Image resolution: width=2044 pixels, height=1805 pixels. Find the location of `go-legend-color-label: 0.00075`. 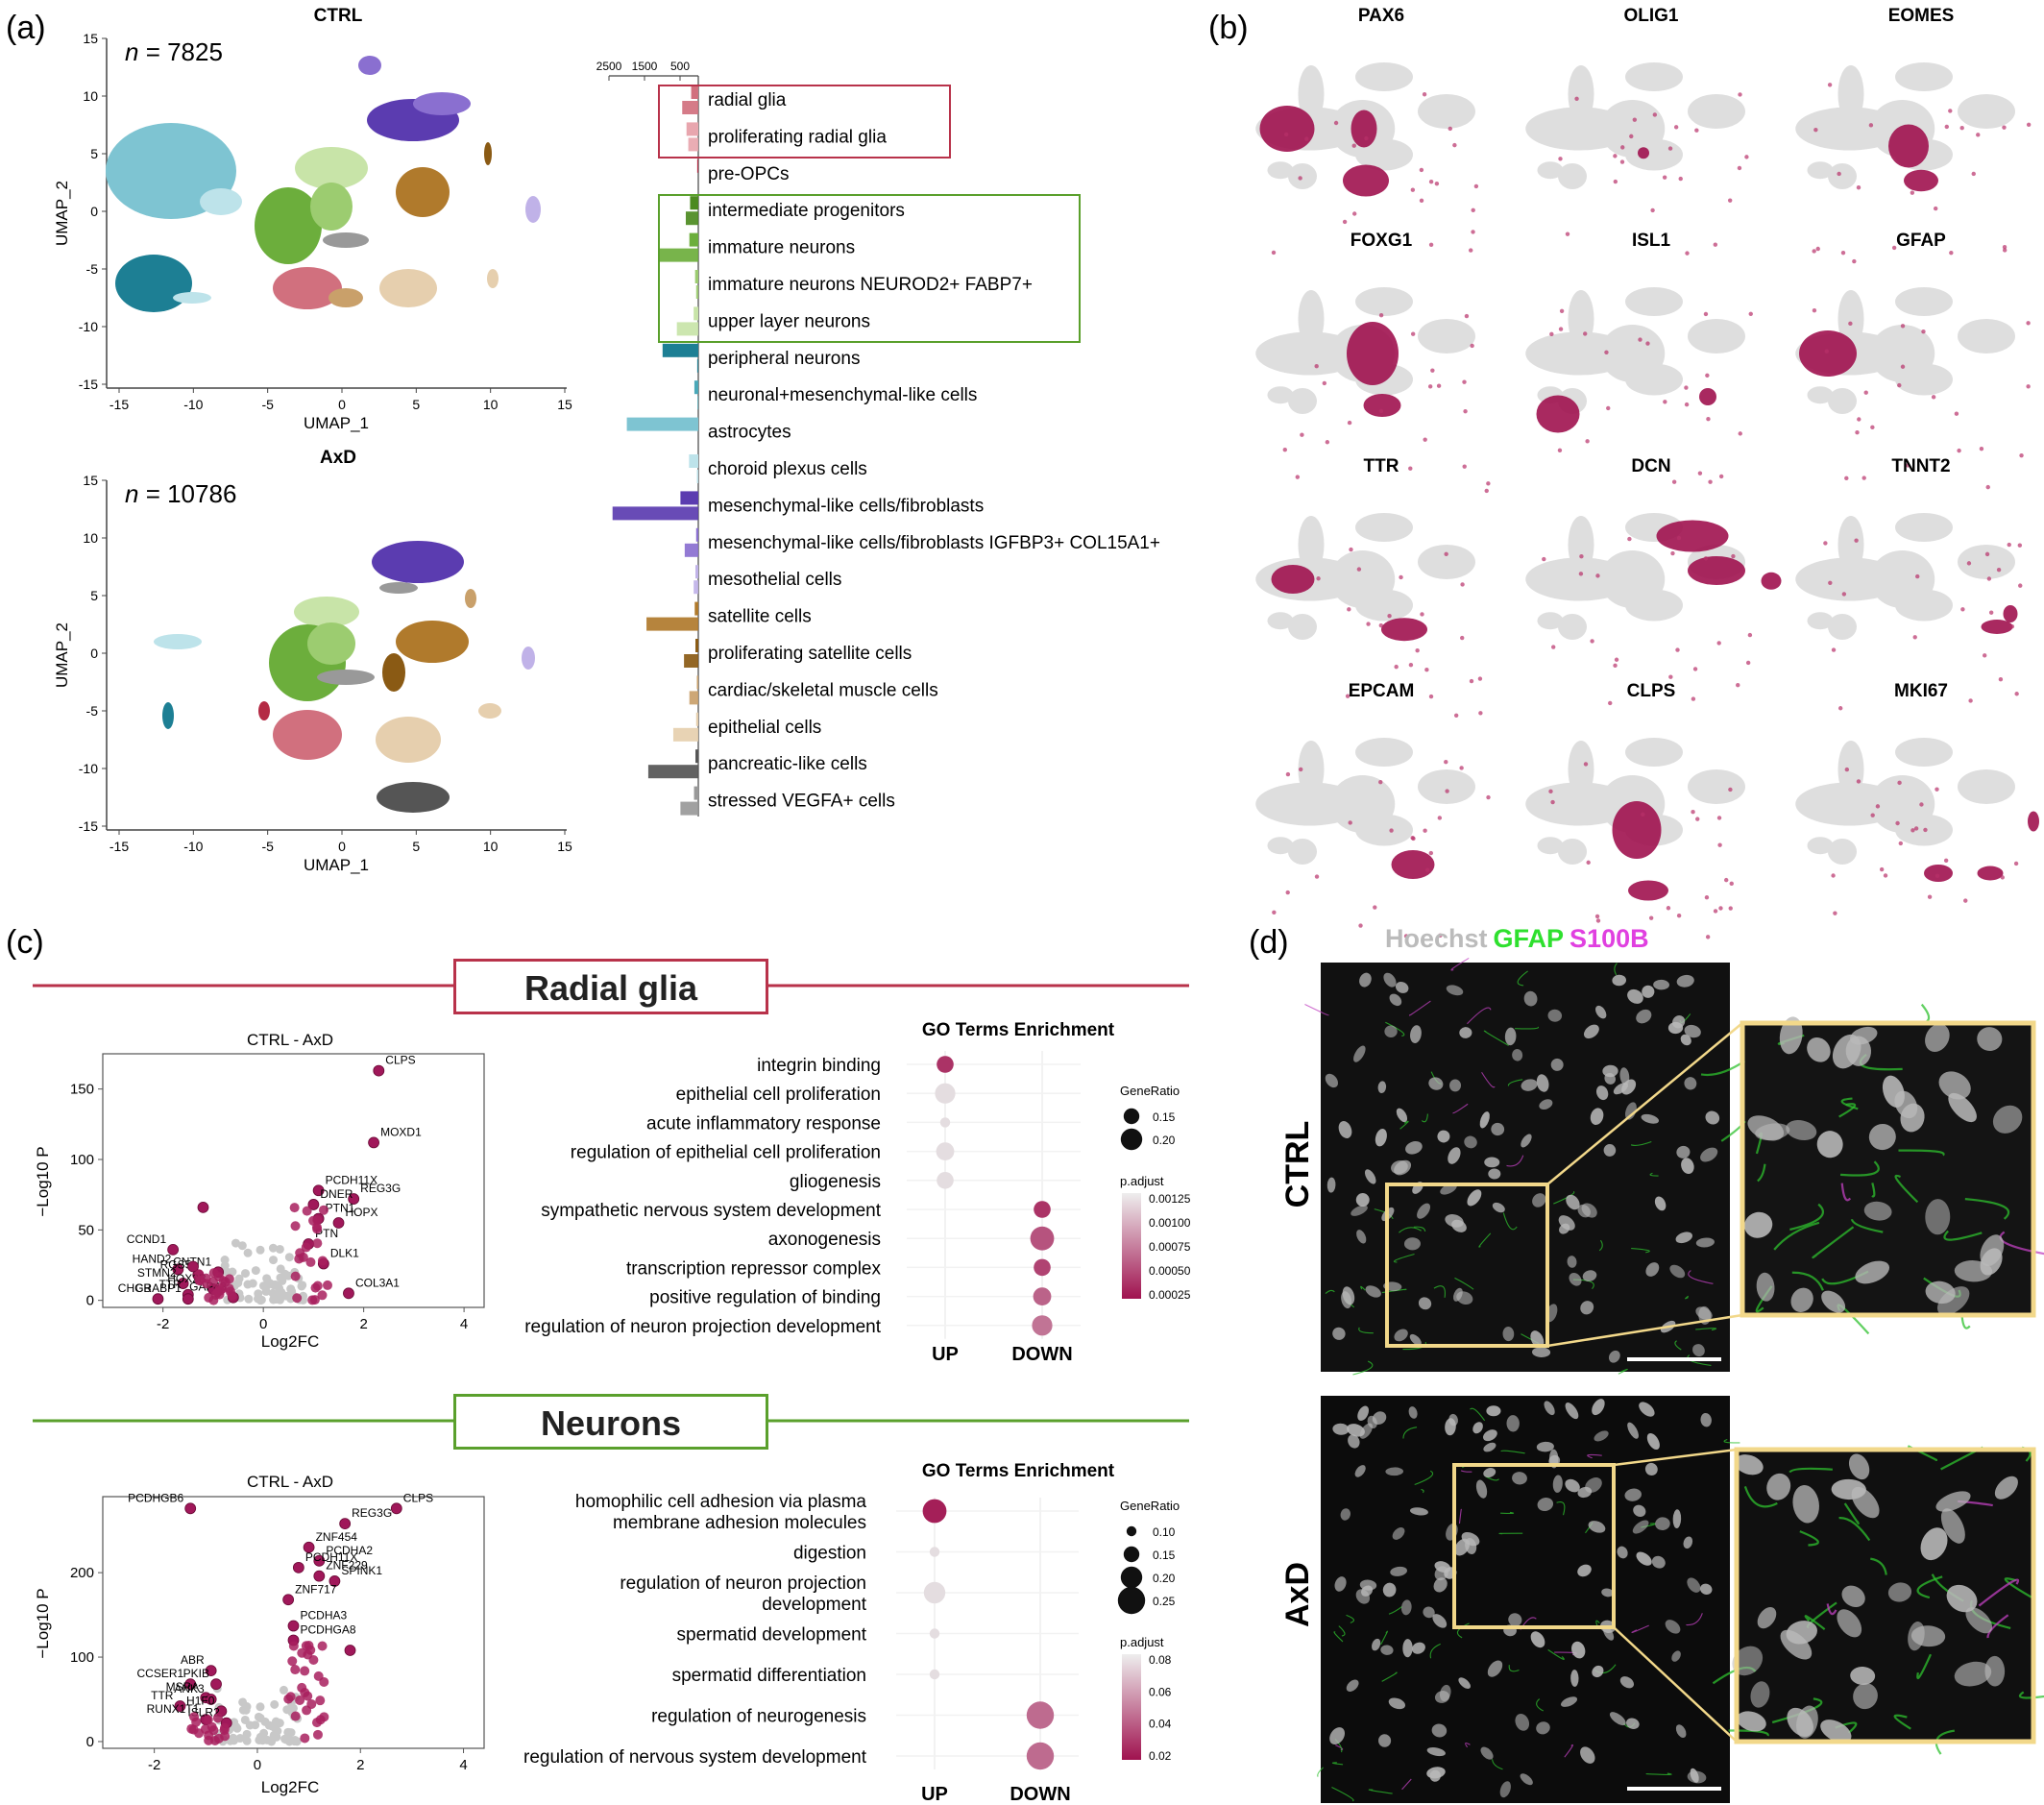

go-legend-color-label: 0.00075 is located at coordinates (1170, 1247).